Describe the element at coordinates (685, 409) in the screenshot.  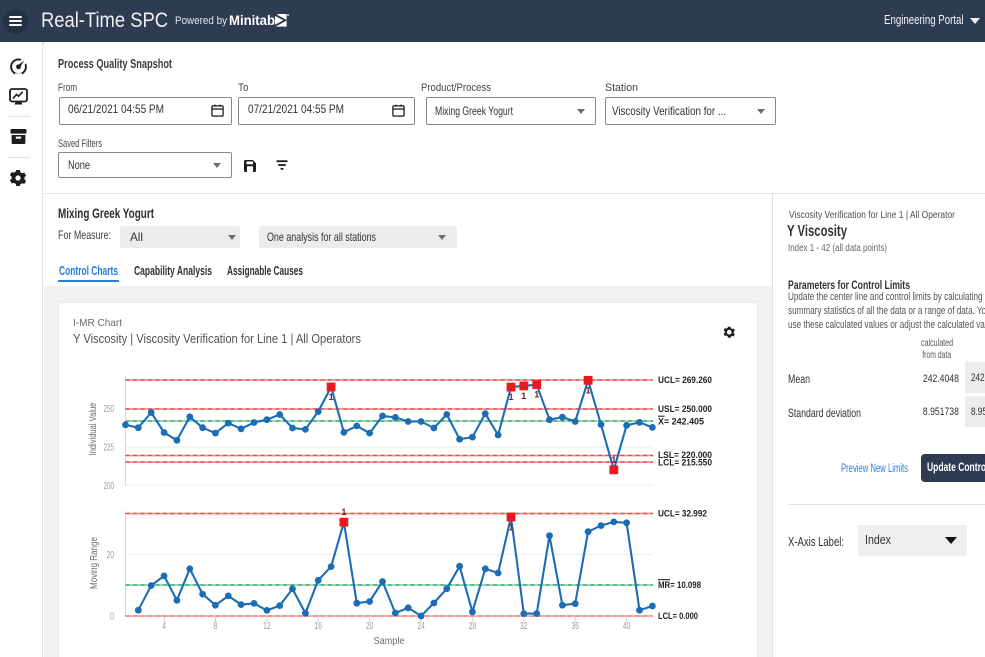
I see `svg-text: USL= 250.000` at that location.